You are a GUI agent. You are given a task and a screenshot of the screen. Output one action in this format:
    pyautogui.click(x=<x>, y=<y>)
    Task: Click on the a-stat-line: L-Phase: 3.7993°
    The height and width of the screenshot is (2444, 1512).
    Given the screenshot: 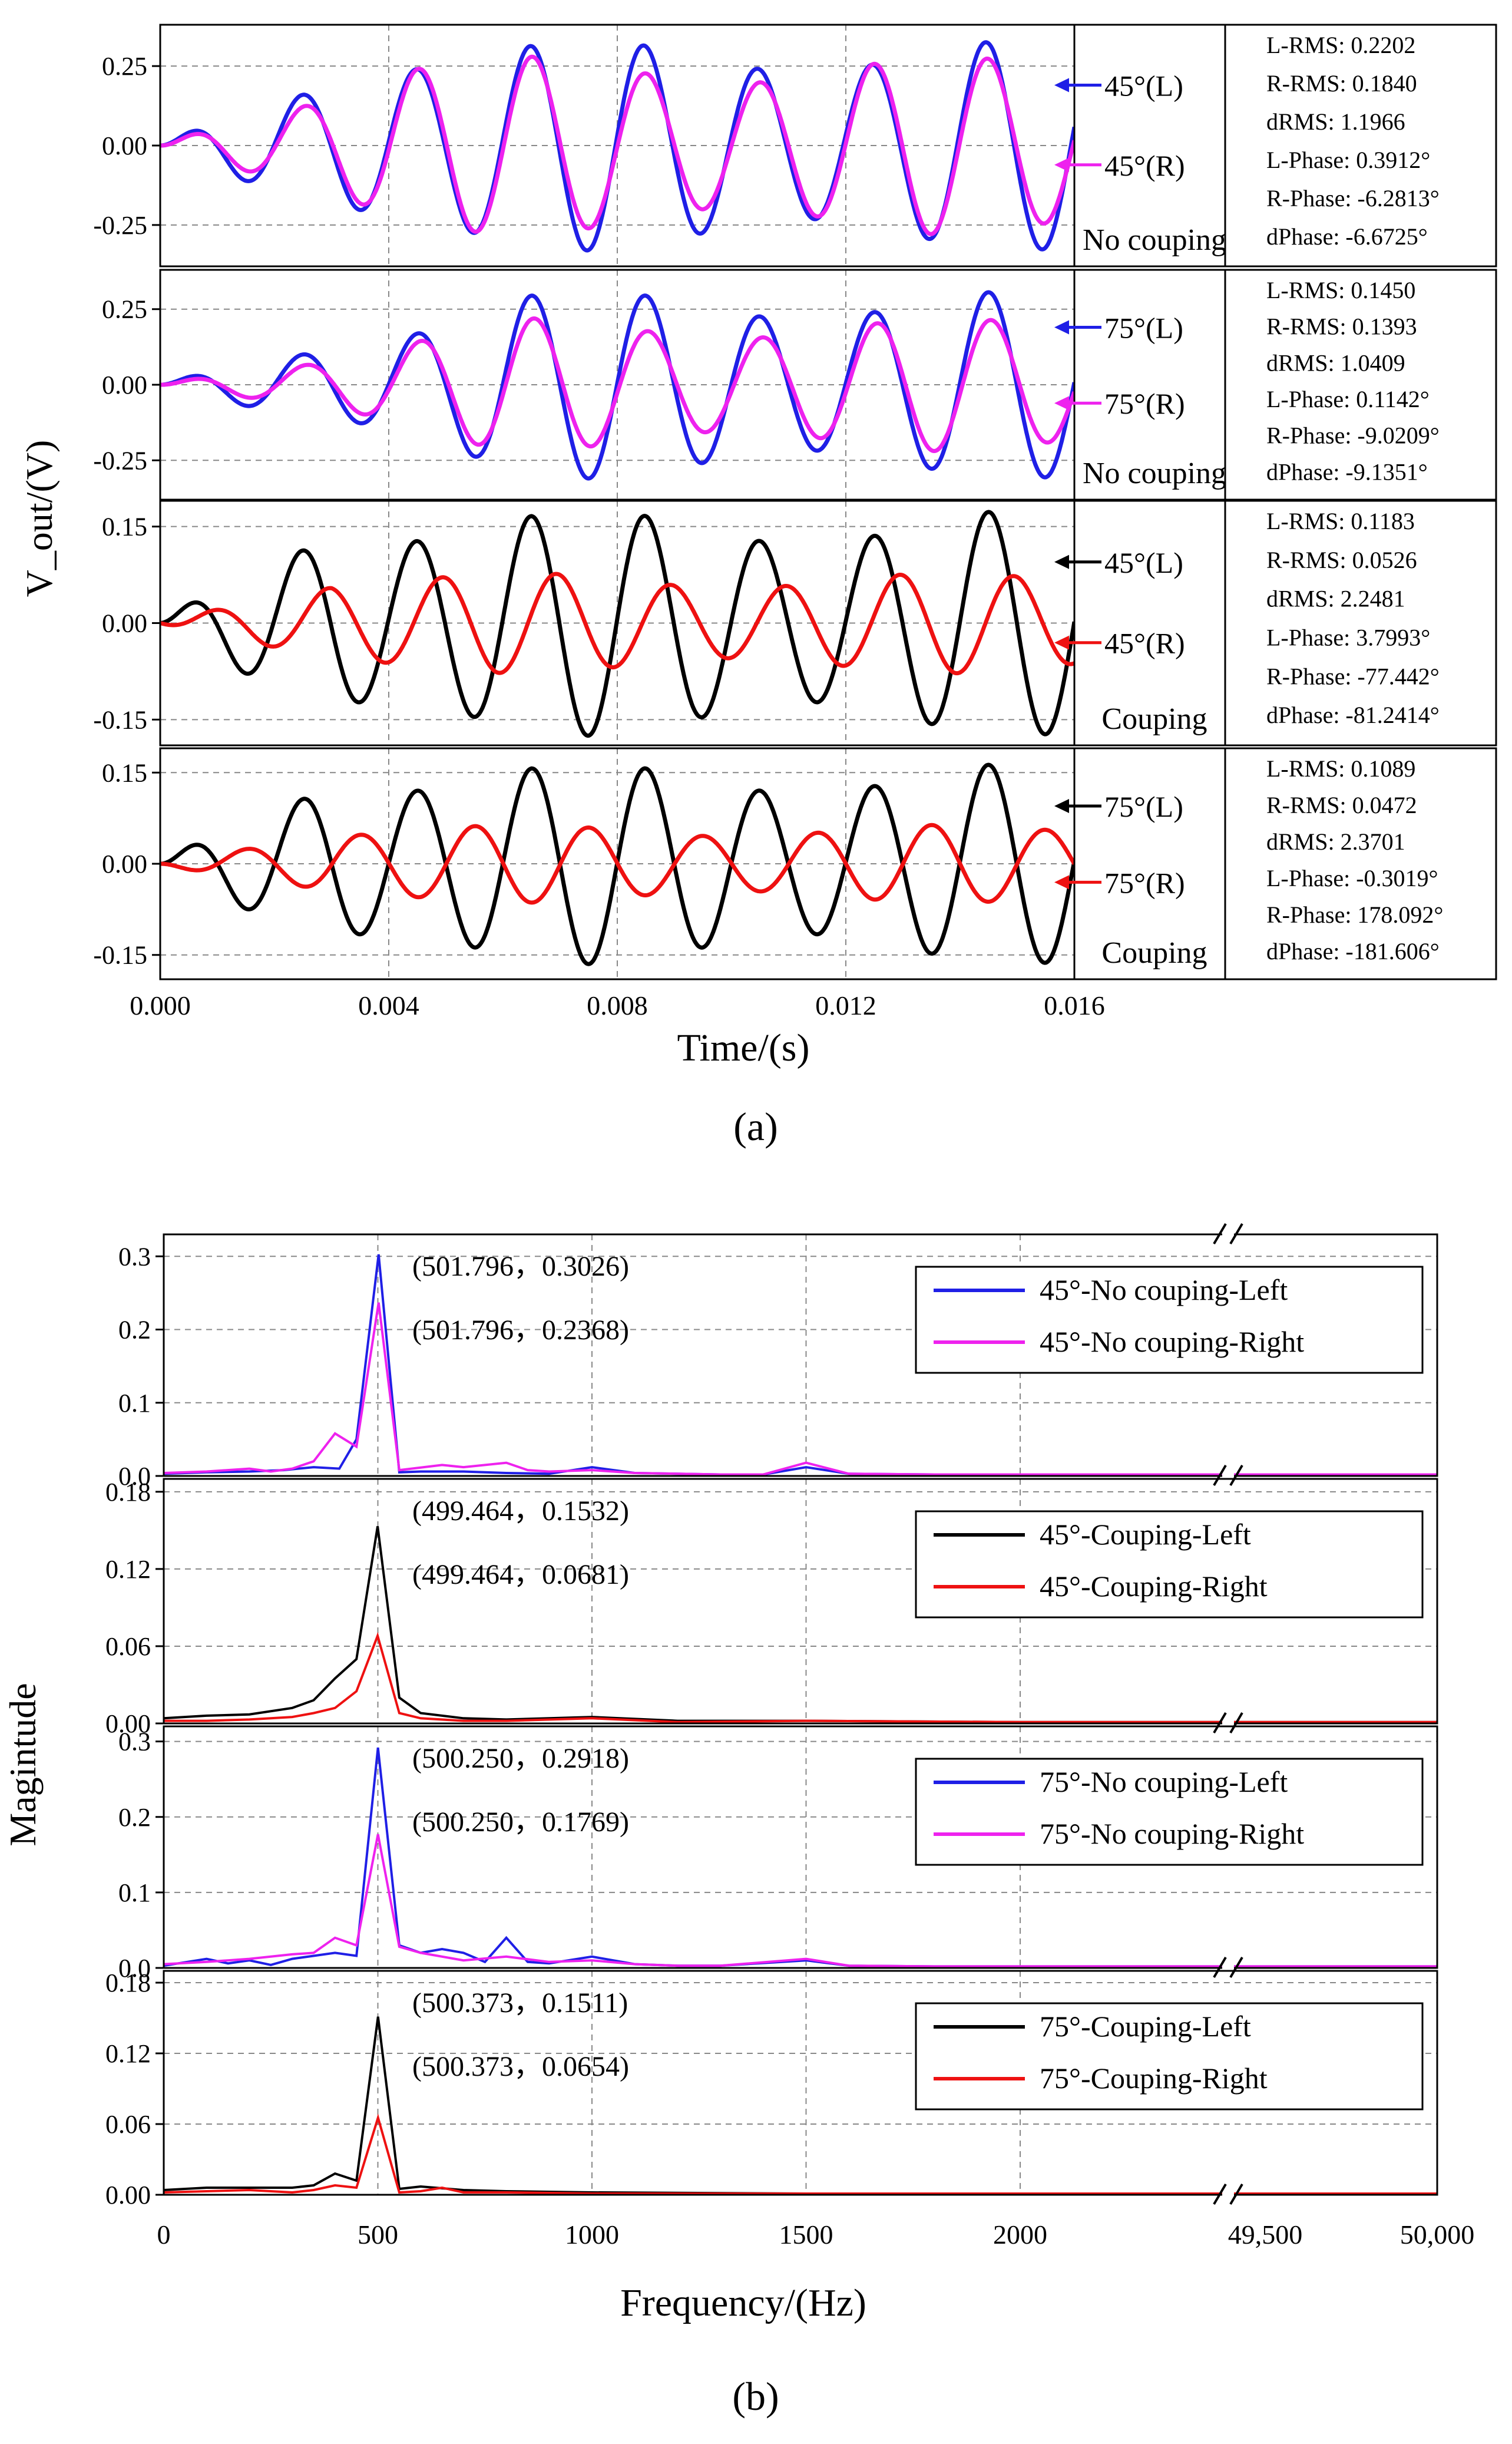 What is the action you would take?
    pyautogui.click(x=1348, y=638)
    